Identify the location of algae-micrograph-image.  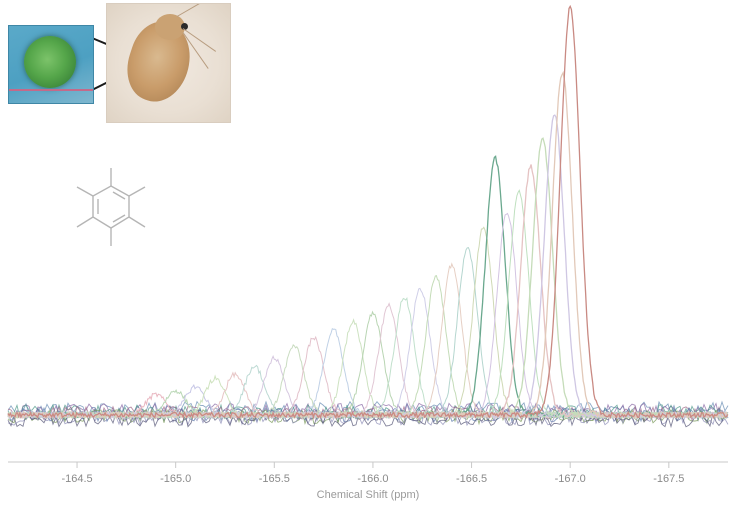
(51, 64).